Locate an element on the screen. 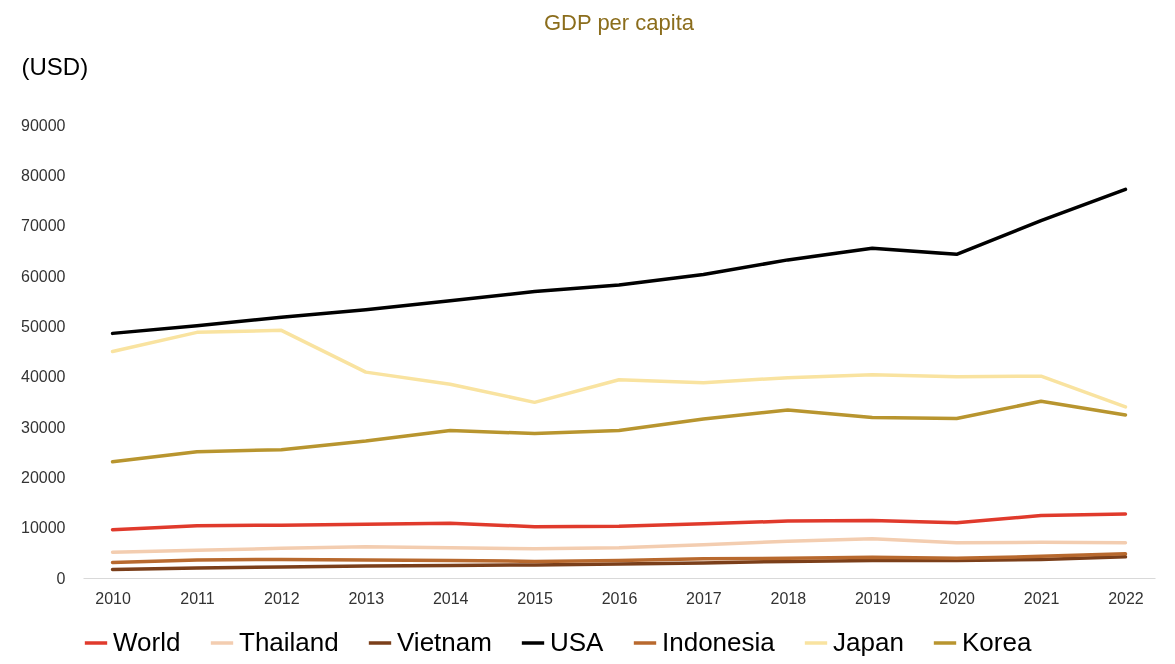 Image resolution: width=1175 pixels, height=664 pixels. x-tick-label: 2013 is located at coordinates (366, 598).